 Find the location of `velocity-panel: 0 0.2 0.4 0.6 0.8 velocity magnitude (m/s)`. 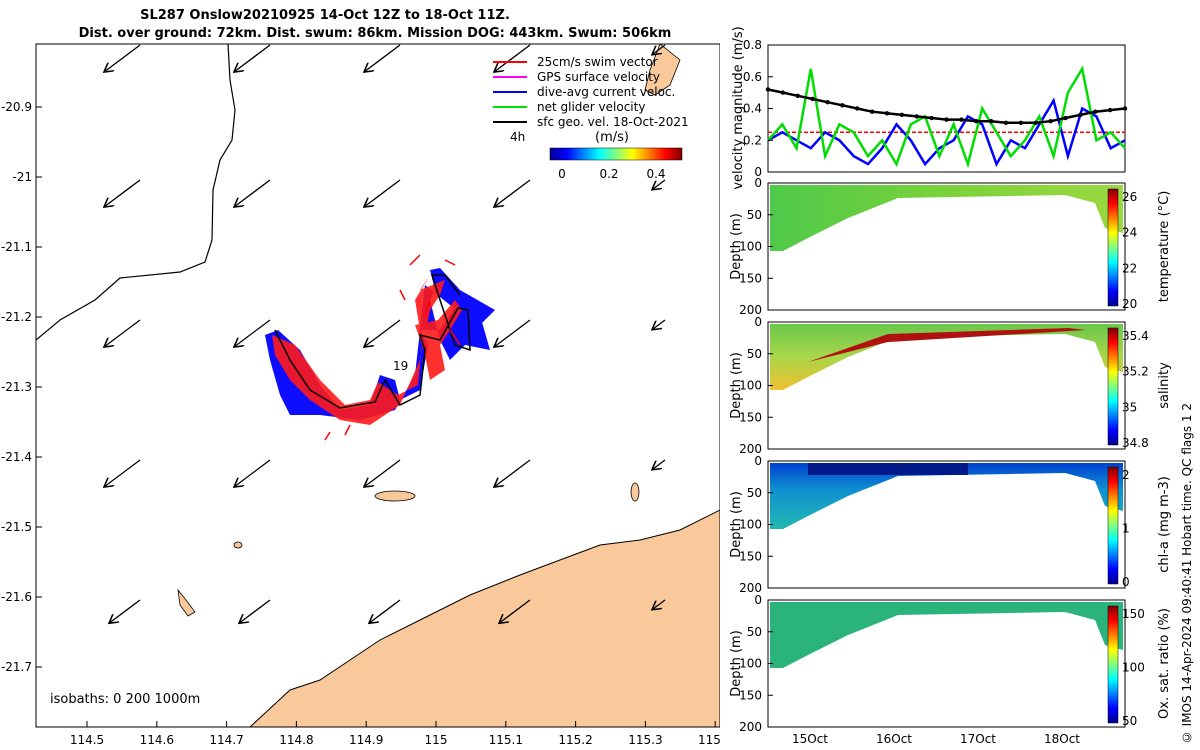

velocity-panel: 0 0.2 0.4 0.6 0.8 velocity magnitude (m/s) is located at coordinates (929, 108).